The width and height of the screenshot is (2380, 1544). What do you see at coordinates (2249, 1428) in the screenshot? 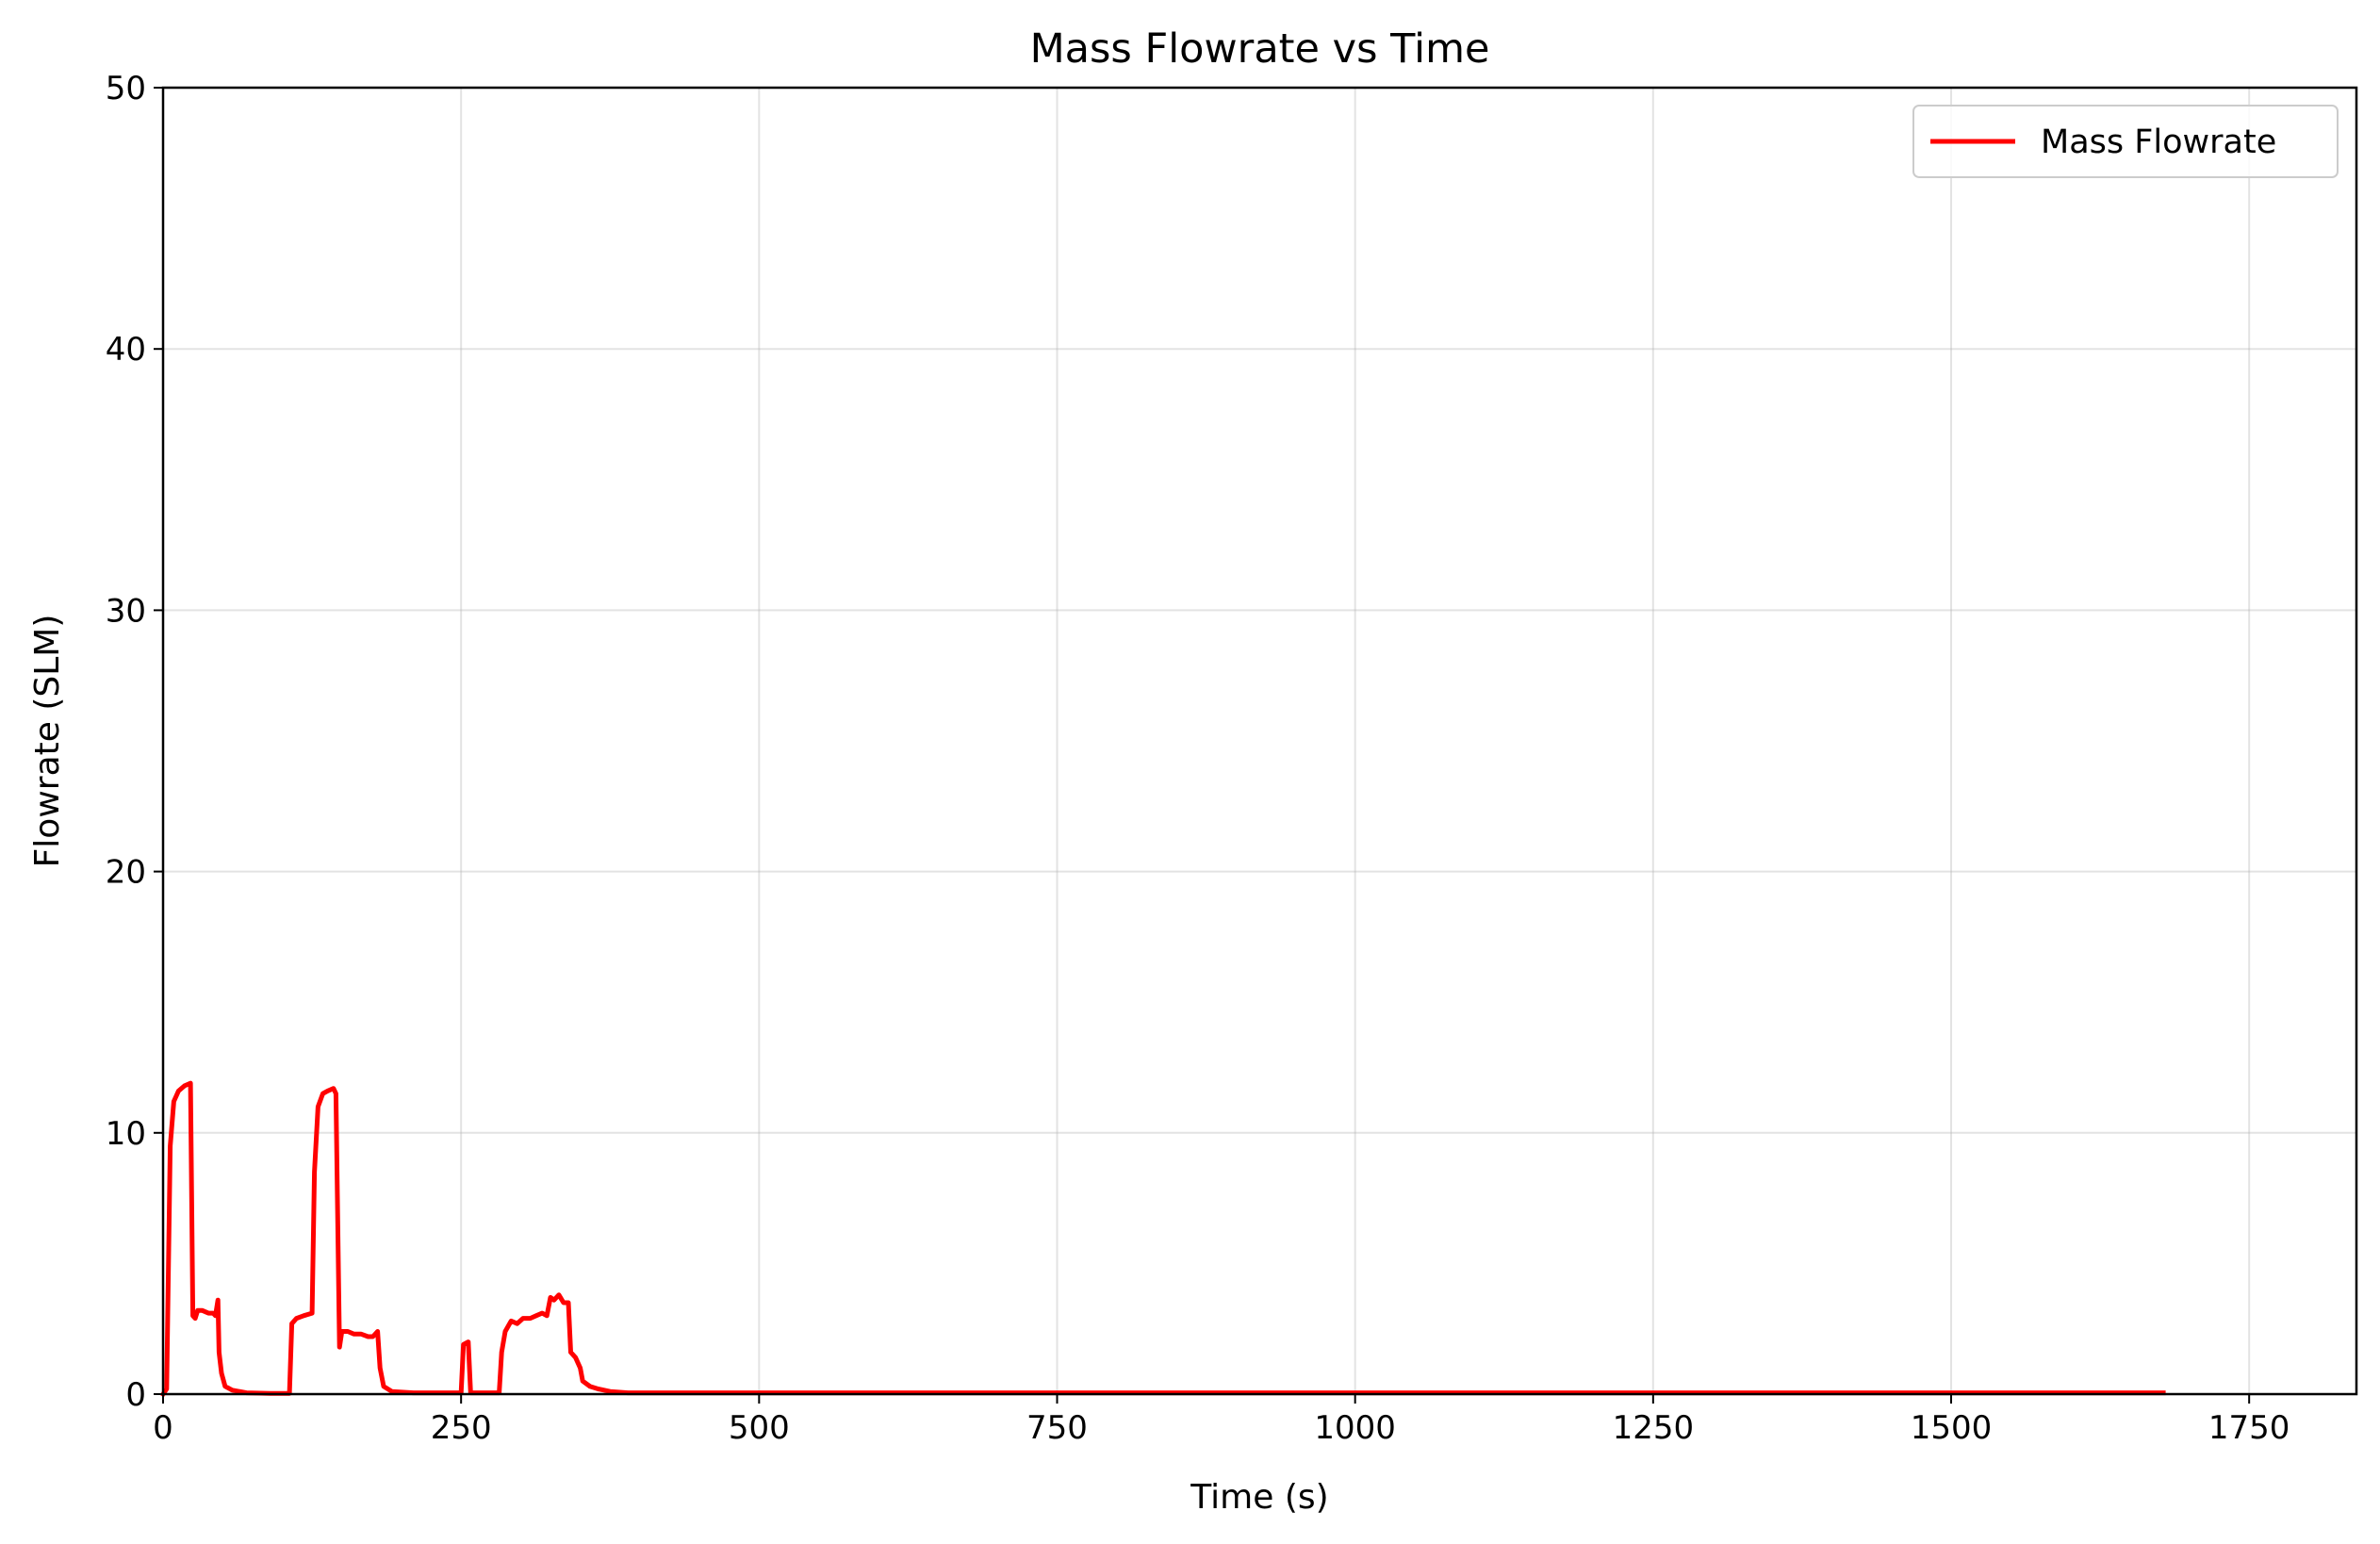
I see `x-tick-label: 1750` at bounding box center [2249, 1428].